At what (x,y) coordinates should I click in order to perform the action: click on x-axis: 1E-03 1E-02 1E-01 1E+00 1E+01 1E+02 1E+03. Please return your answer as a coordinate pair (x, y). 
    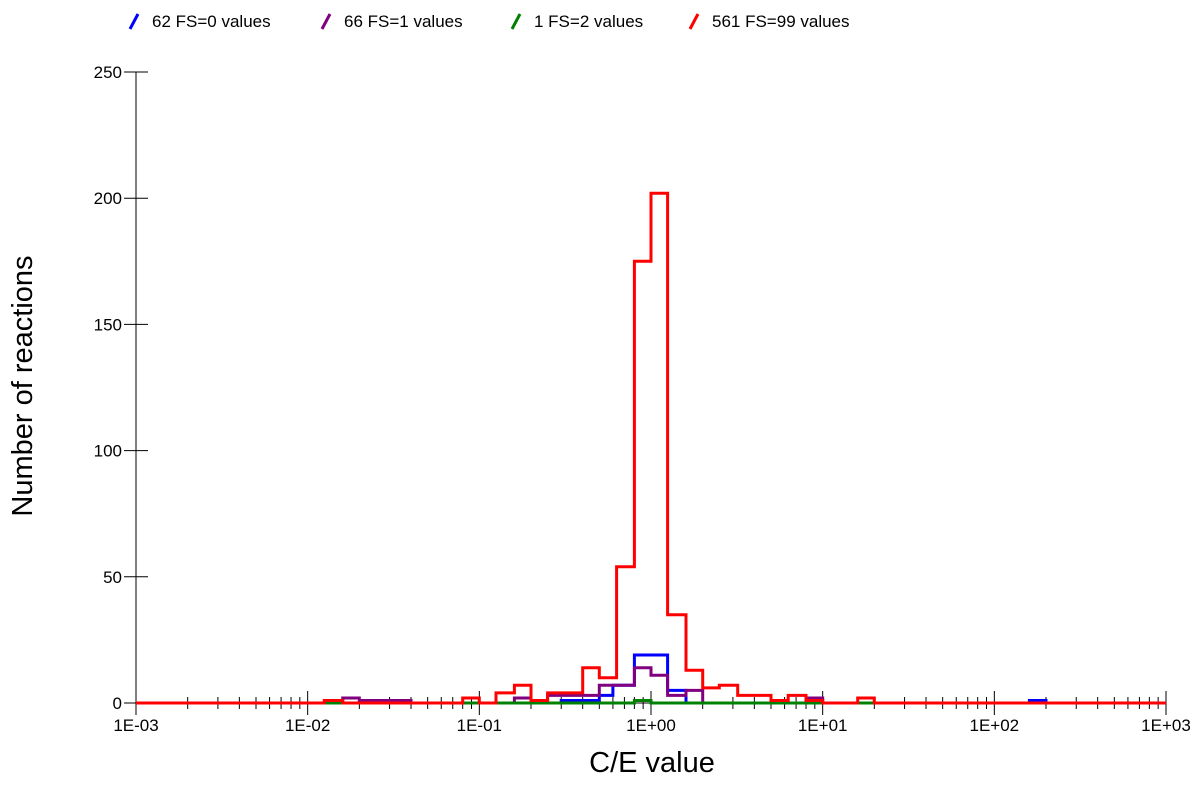
    Looking at the image, I should click on (652, 713).